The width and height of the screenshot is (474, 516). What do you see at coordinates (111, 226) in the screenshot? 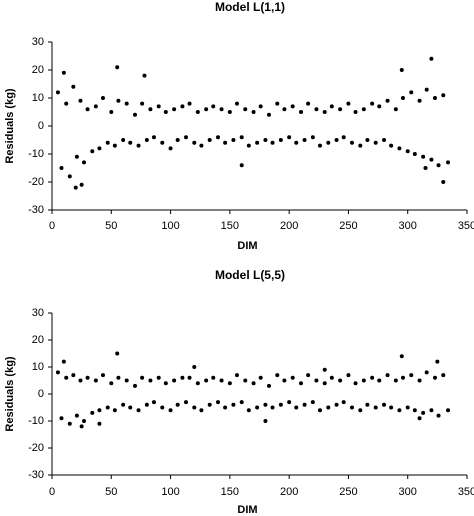
I see `x-tick-label: 50` at bounding box center [111, 226].